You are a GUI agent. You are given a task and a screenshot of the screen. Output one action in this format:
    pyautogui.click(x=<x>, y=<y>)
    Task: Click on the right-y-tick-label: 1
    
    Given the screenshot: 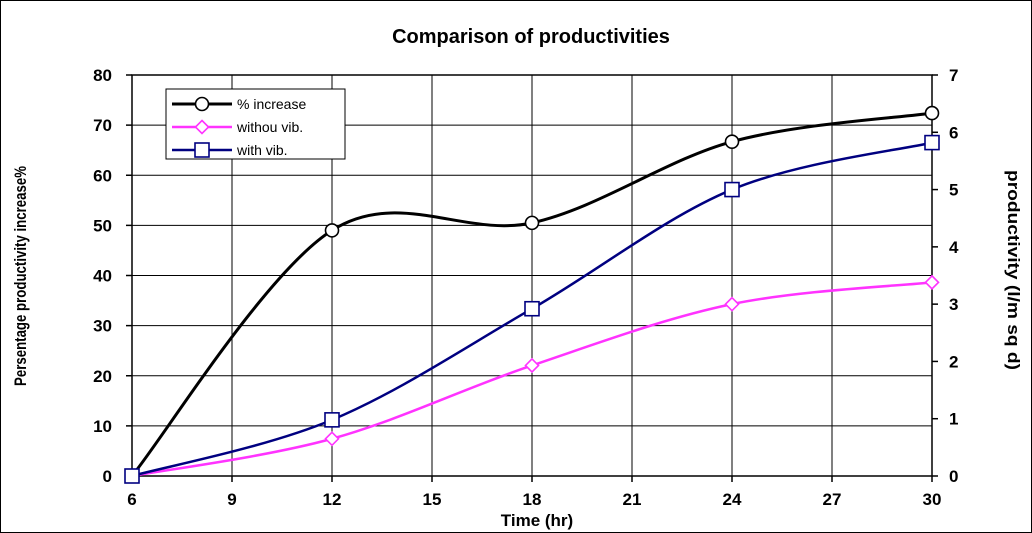 What is the action you would take?
    pyautogui.click(x=953, y=419)
    